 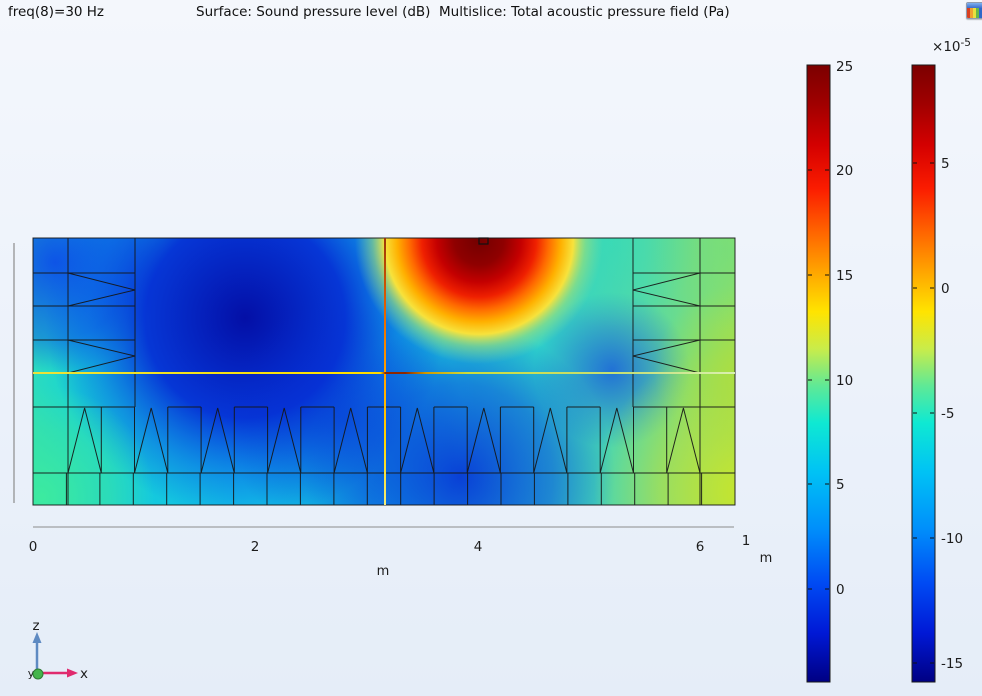 I want to click on colorbar-tick-label: -15, so click(x=952, y=664).